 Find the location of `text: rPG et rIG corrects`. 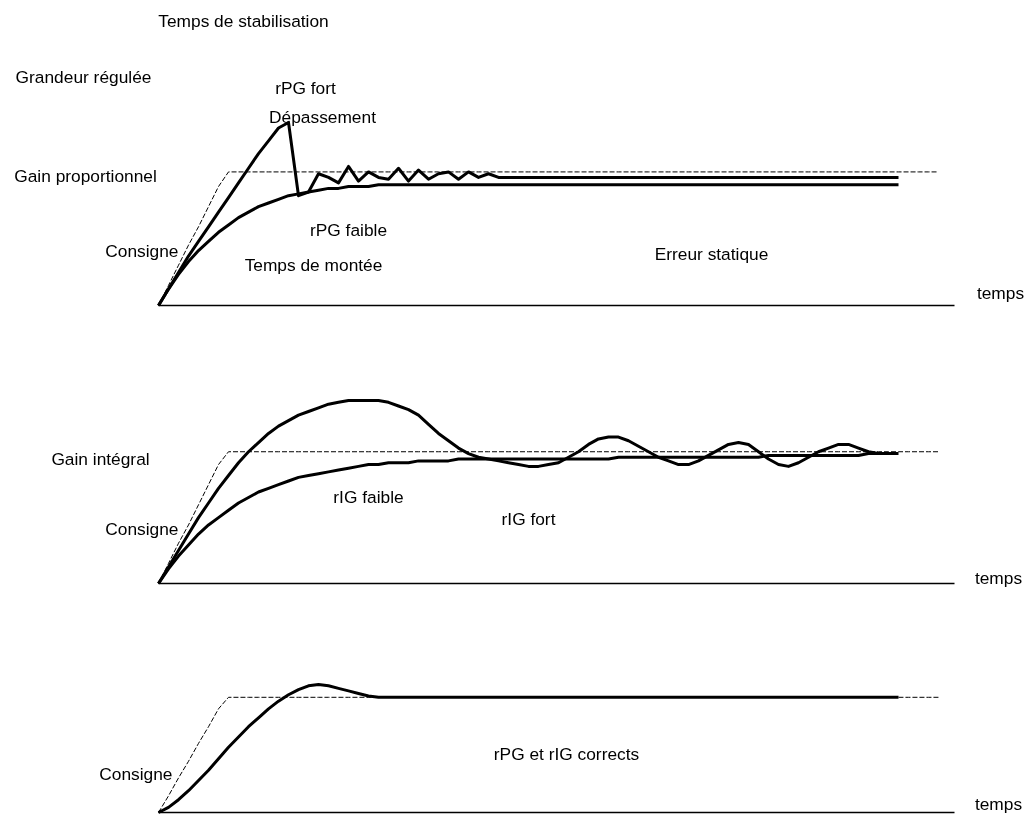

text: rPG et rIG corrects is located at coordinates (566, 753).